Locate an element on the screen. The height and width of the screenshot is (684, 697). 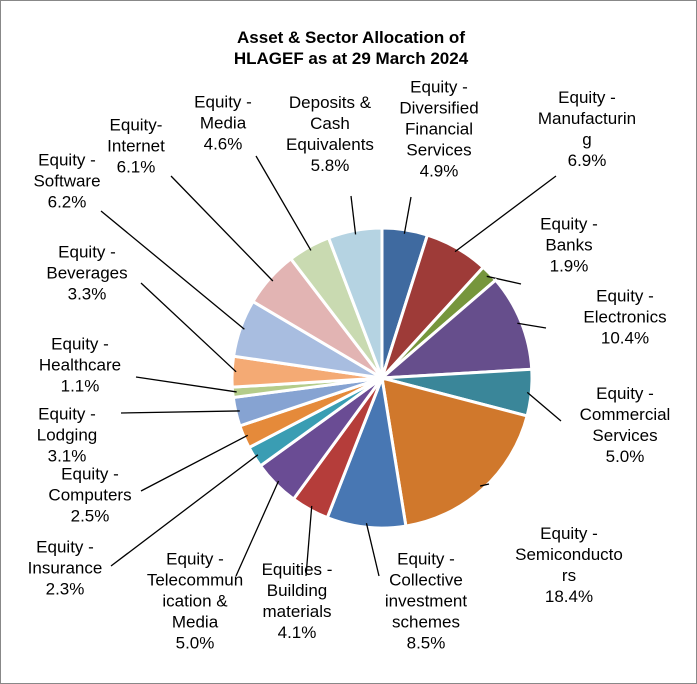
value-label: 1.9% is located at coordinates (569, 266).